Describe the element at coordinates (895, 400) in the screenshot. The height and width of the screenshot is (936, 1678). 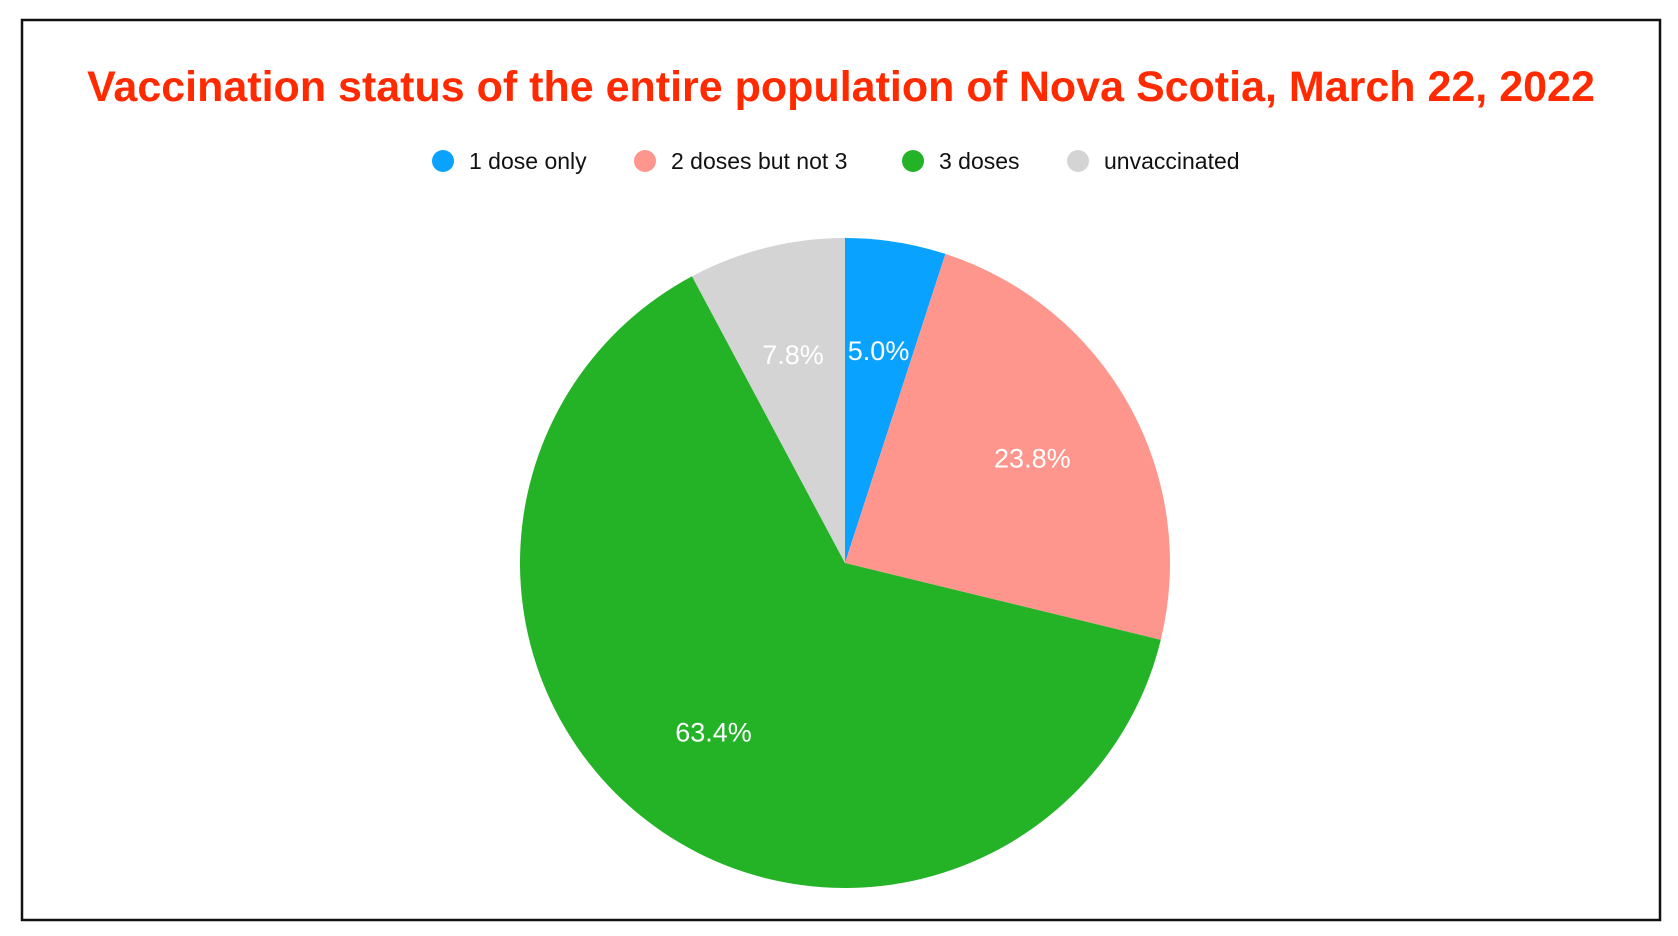
I see `pie-slice-1-dose-only` at that location.